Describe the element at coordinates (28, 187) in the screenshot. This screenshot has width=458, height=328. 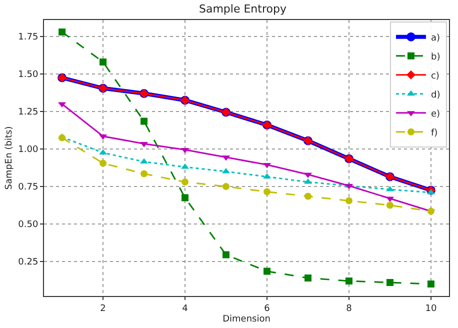
I see `y-tick-label: 0.75` at that location.